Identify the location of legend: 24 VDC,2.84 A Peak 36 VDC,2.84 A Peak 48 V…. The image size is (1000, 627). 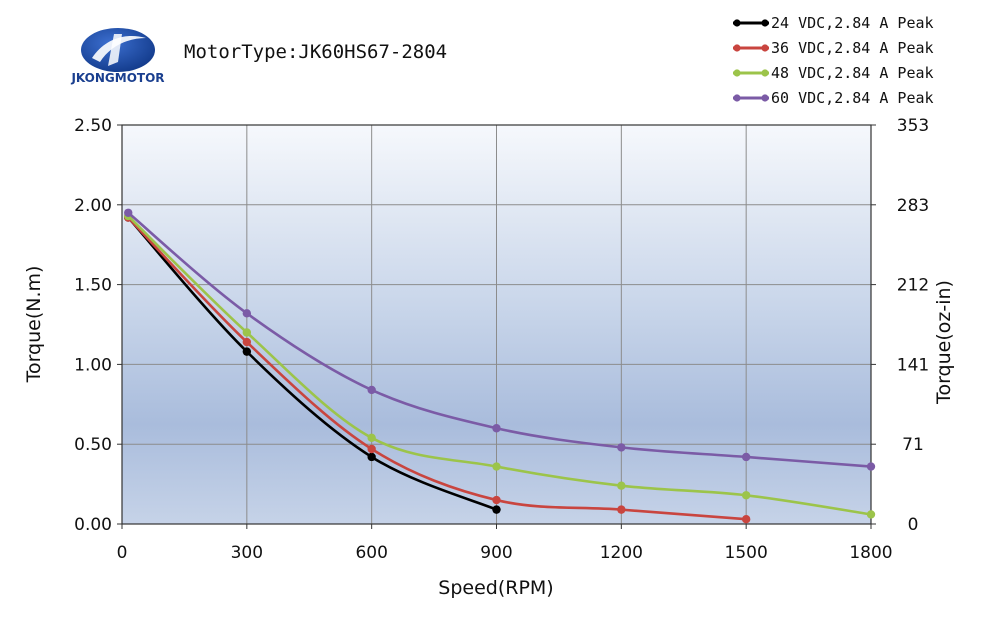
(833, 60).